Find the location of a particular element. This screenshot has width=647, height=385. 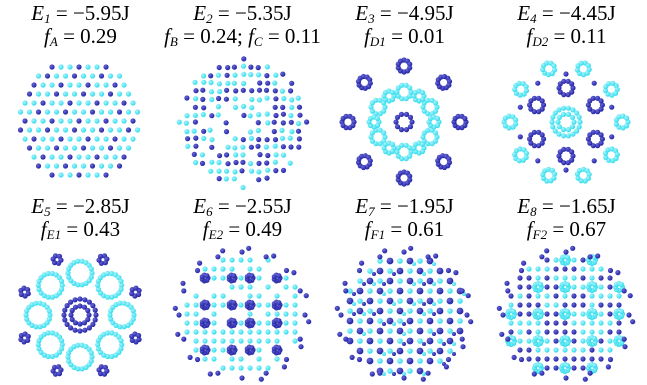

energy-symbol: E is located at coordinates (200, 206).